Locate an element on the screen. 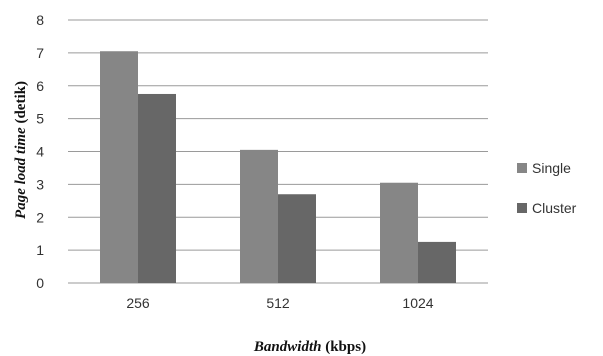 Image resolution: width=603 pixels, height=356 pixels. legend-label-cluster: Cluster is located at coordinates (554, 208).